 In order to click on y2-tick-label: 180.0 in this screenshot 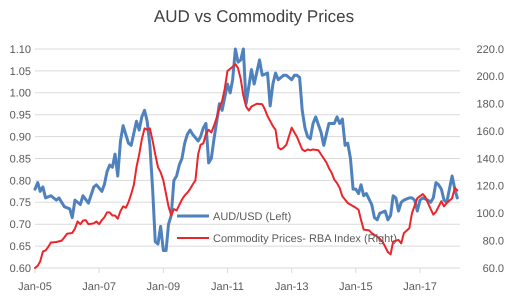, I will do `click(490, 104)`.